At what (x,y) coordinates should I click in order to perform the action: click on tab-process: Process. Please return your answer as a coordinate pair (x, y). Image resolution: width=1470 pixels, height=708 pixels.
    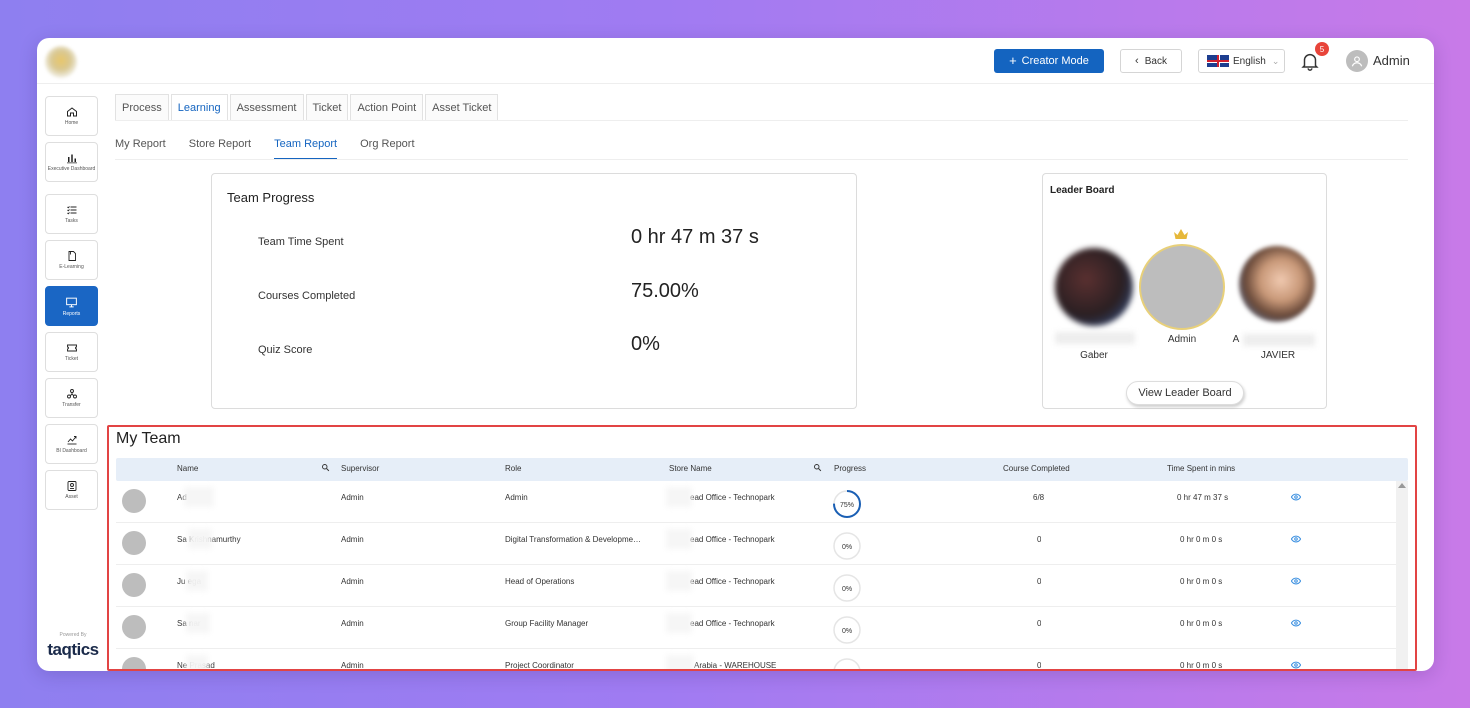
    Looking at the image, I should click on (142, 107).